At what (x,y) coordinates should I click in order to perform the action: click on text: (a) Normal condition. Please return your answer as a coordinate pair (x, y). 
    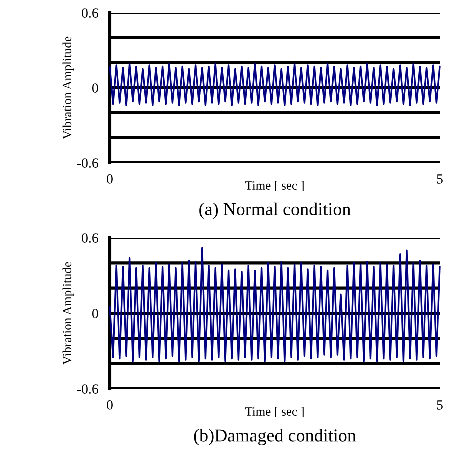
    Looking at the image, I should click on (275, 211).